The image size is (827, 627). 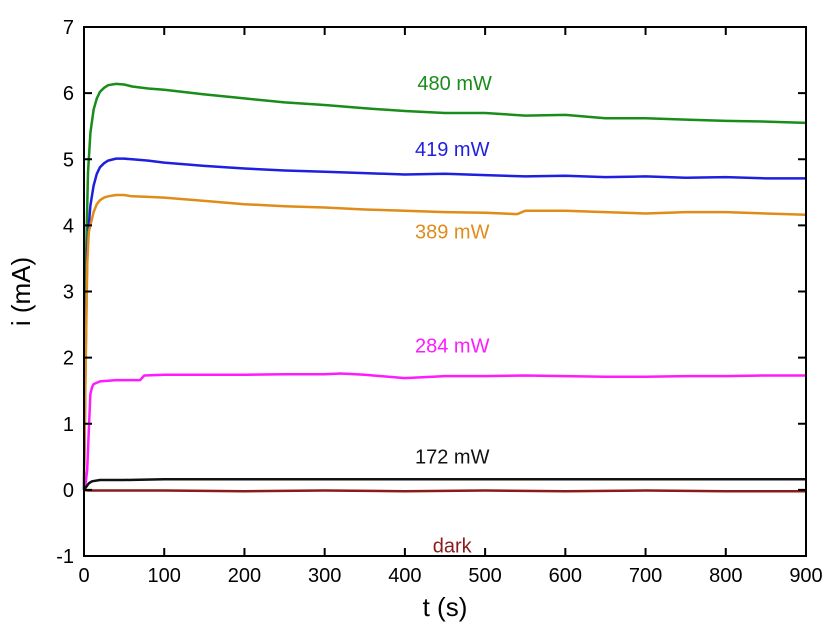 I want to click on x-tick-label-7: 700, so click(x=645, y=576).